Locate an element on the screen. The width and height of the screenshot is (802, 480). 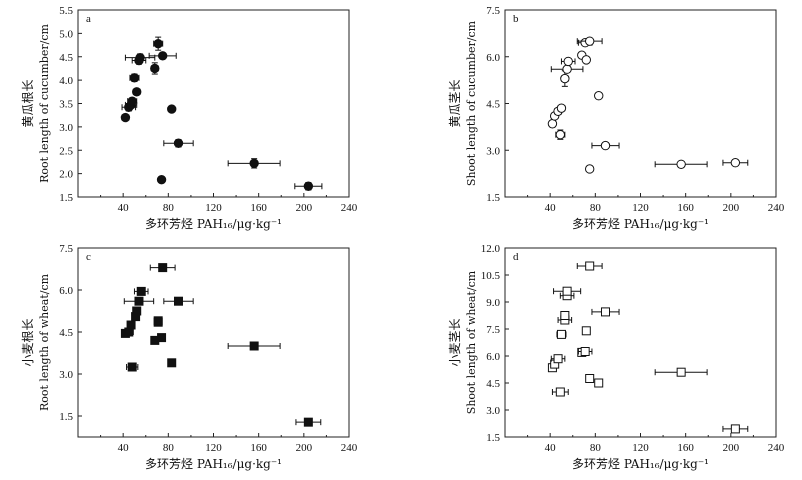
y-axis-title: 黄瓜根长 Root length of cucumber/cm is located at coordinates (36, 103).